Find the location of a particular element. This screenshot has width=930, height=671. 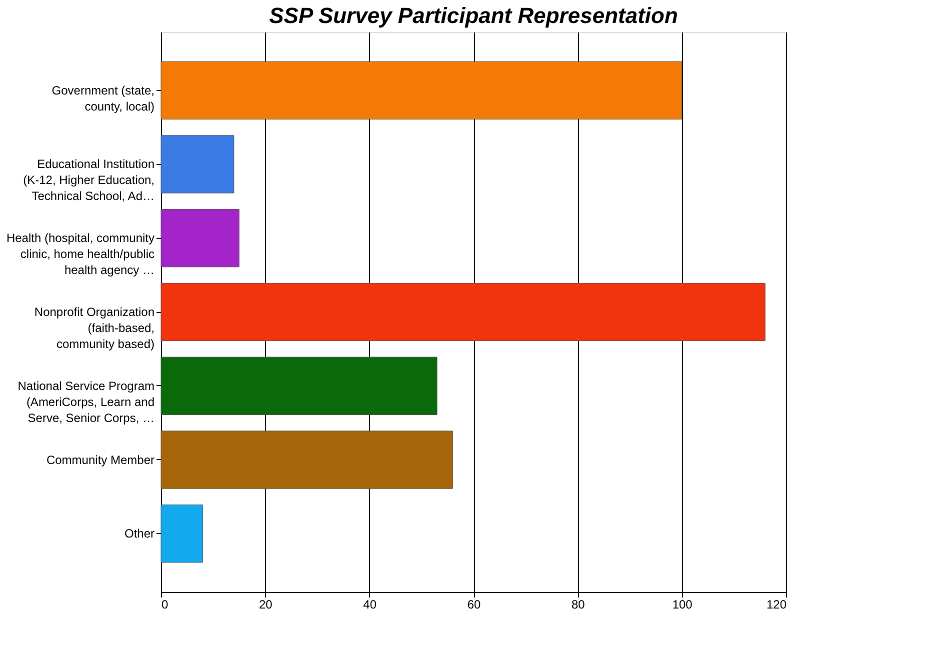

x-tick-label: 80 is located at coordinates (578, 605).